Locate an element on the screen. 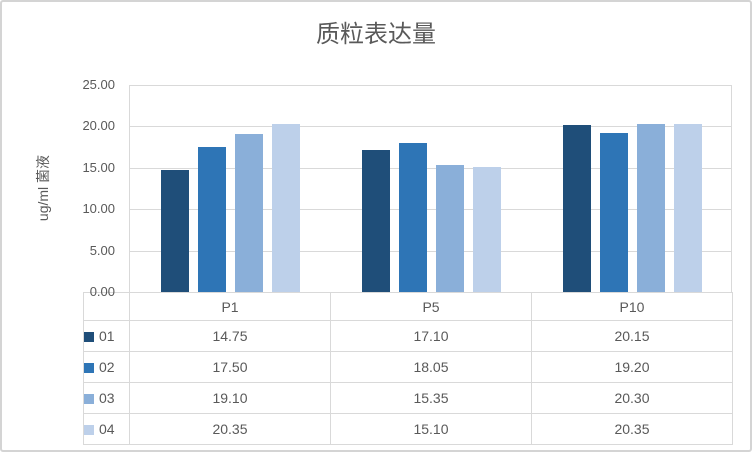 Image resolution: width=752 pixels, height=452 pixels. table-row-02: 02 17.50 18.05 19.20 is located at coordinates (408, 367).